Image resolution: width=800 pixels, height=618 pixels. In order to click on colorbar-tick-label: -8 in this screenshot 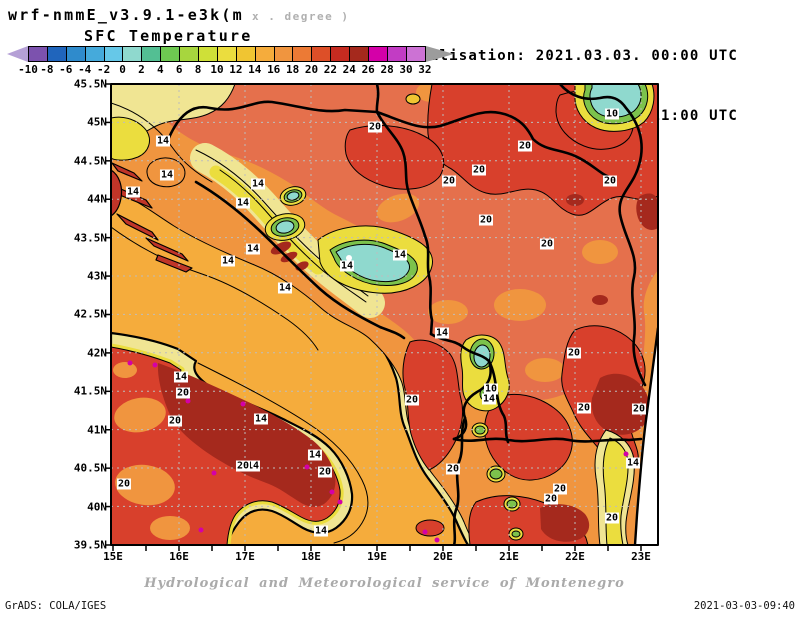, I will do `click(47, 69)`.